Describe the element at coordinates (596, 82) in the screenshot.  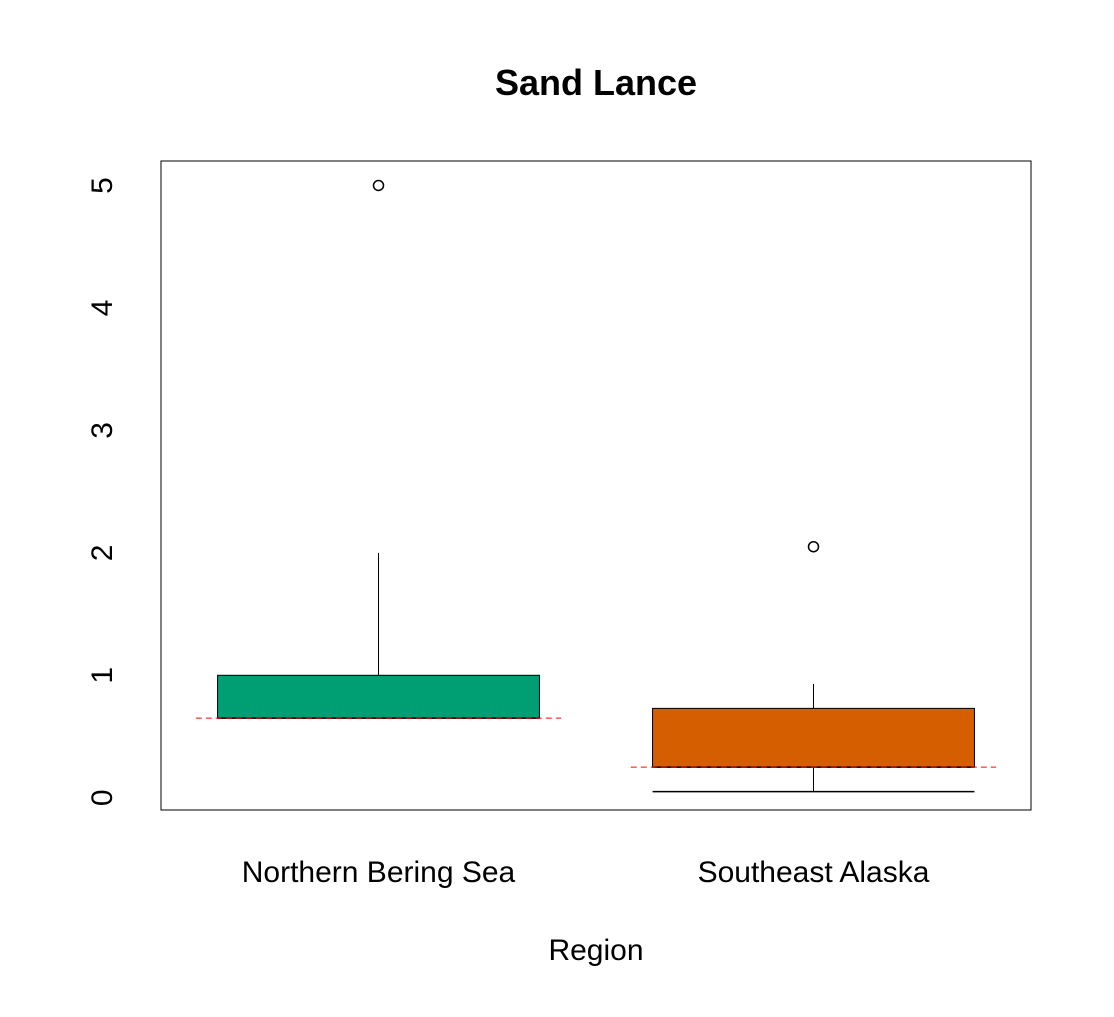
I see `chart-title: Sand Lance` at that location.